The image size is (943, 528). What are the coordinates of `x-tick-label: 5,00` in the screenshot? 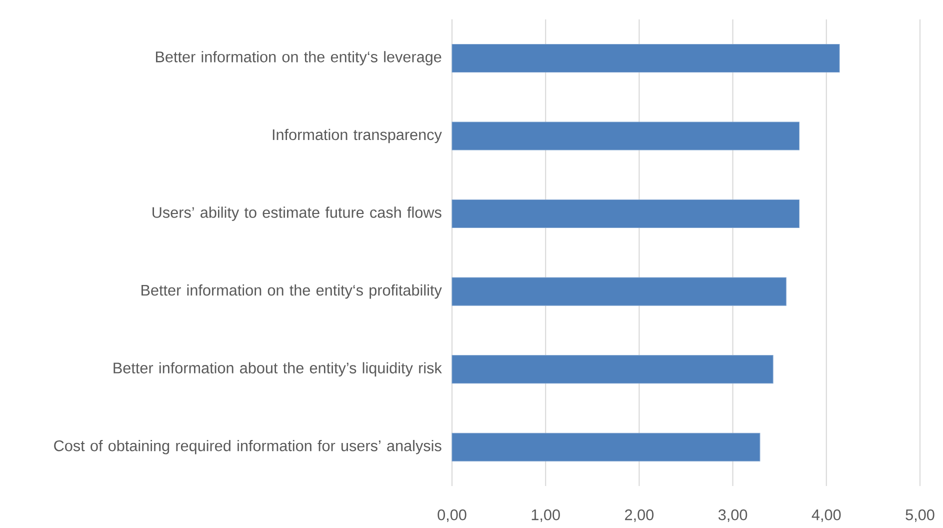 It's located at (920, 515).